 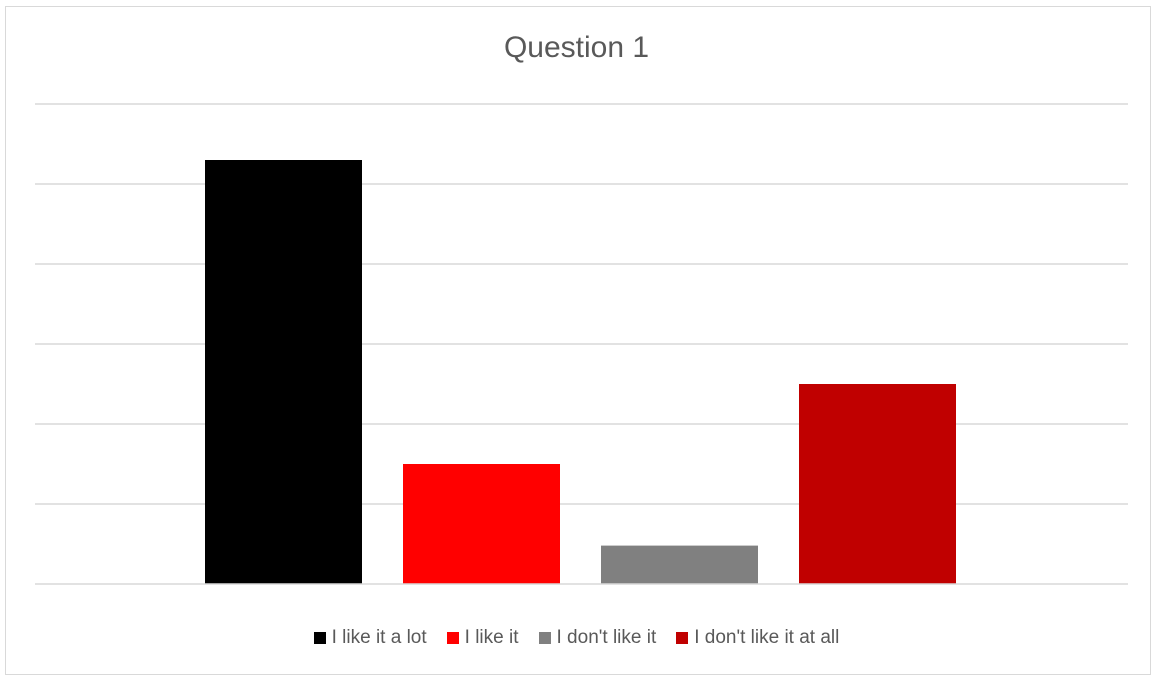 I want to click on legend-label: I like it a lot, so click(x=379, y=637).